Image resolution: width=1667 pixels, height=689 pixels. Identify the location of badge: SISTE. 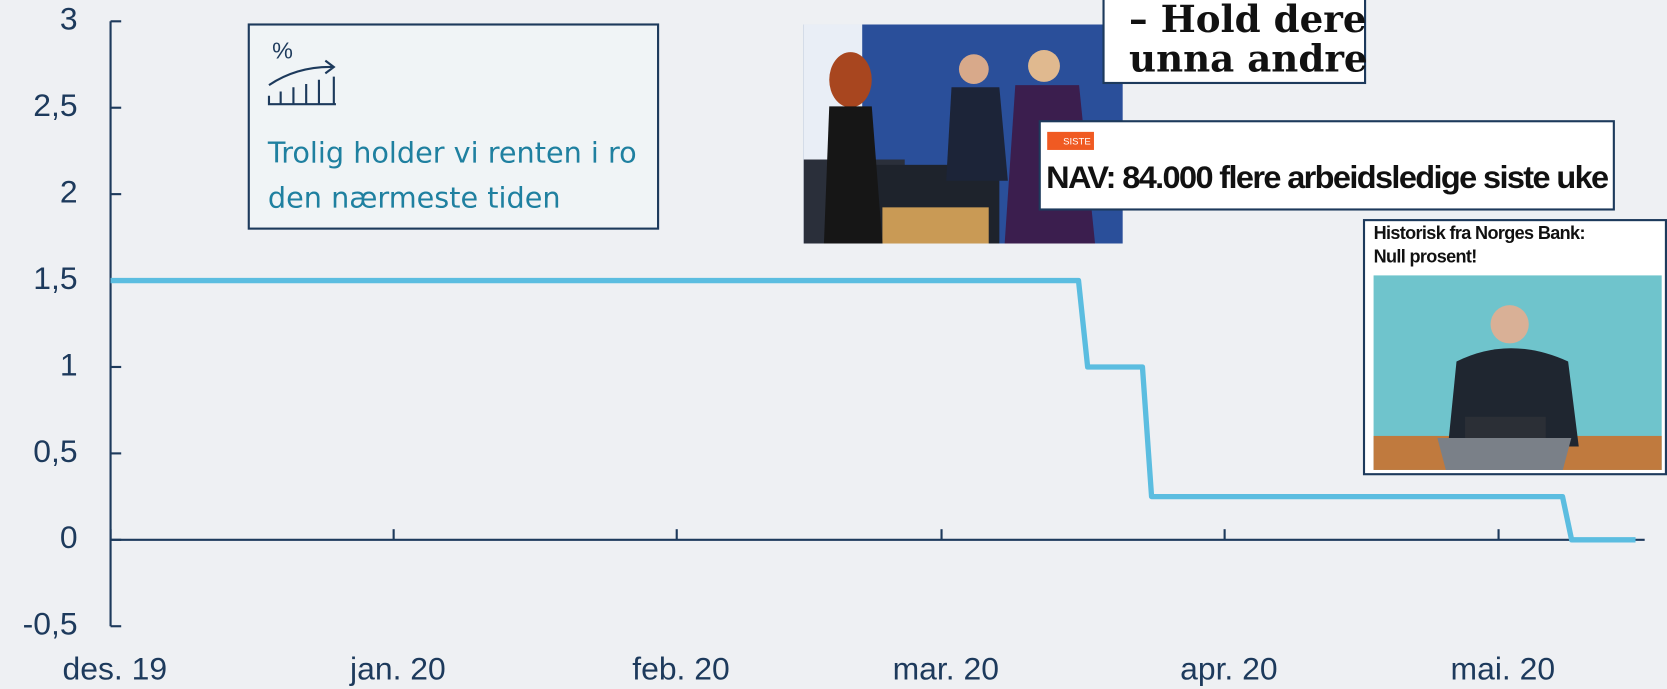
(1077, 142).